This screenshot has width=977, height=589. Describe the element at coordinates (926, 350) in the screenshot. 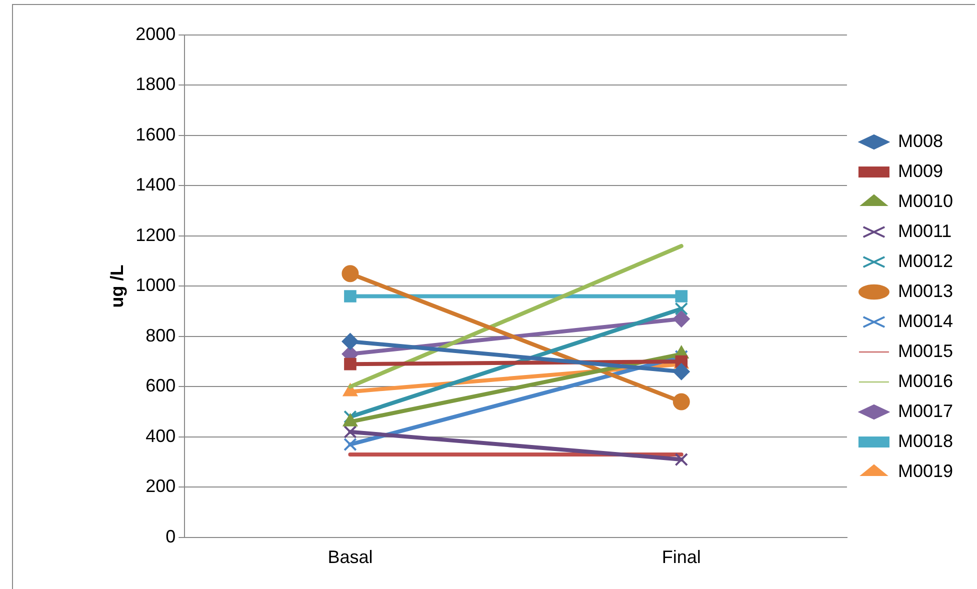

I see `legend-label: M0015` at that location.